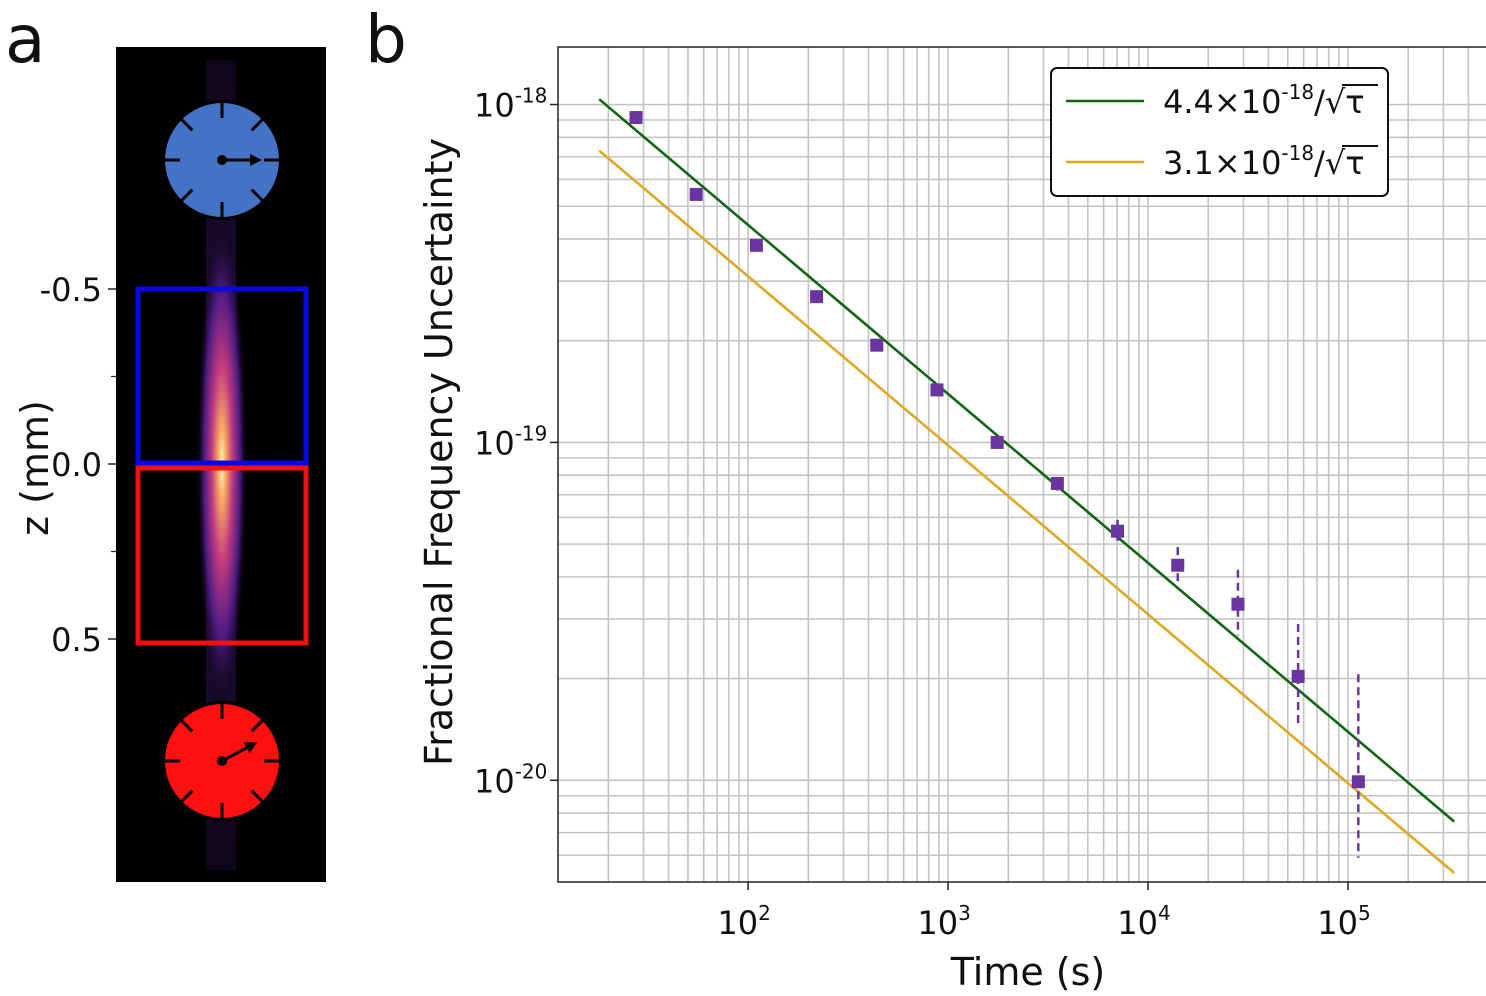  I want to click on z-tick-label: 0.5, so click(76, 640).